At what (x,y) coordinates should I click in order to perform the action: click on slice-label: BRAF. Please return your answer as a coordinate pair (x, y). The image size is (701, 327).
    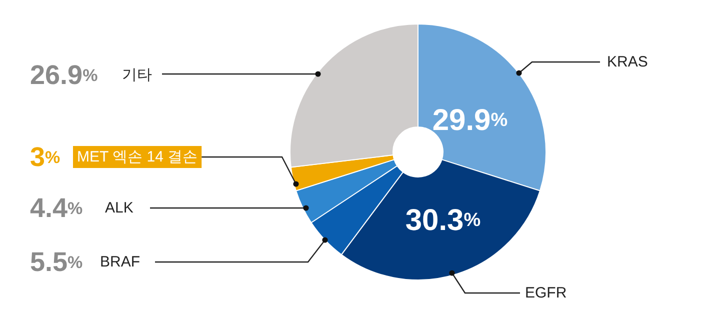
    Looking at the image, I should click on (120, 262).